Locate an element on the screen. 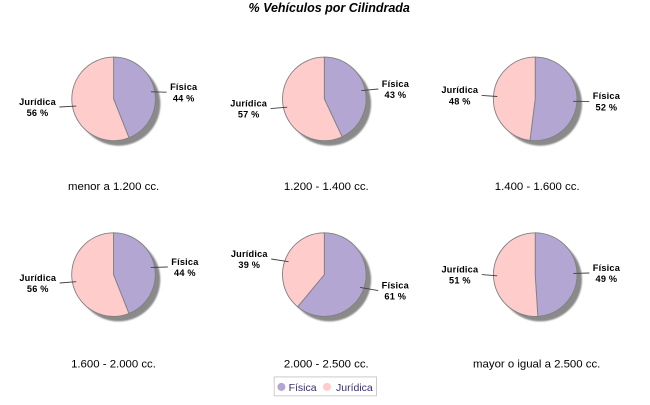 This screenshot has width=650, height=405. svg-text: 48 % is located at coordinates (460, 102).